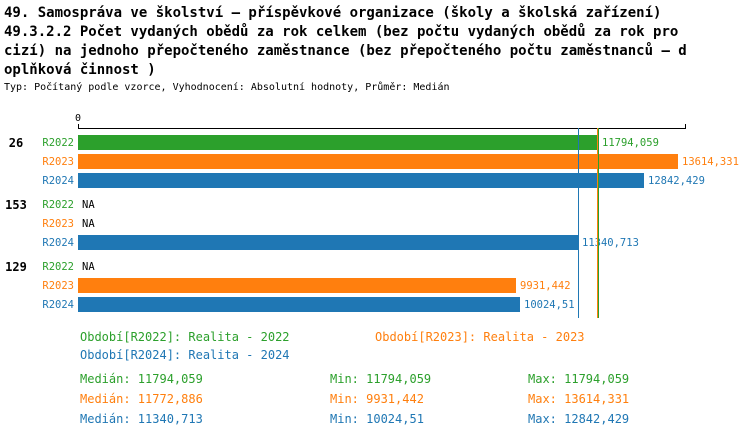  I want to click on bar-r2022, so click(338, 142).